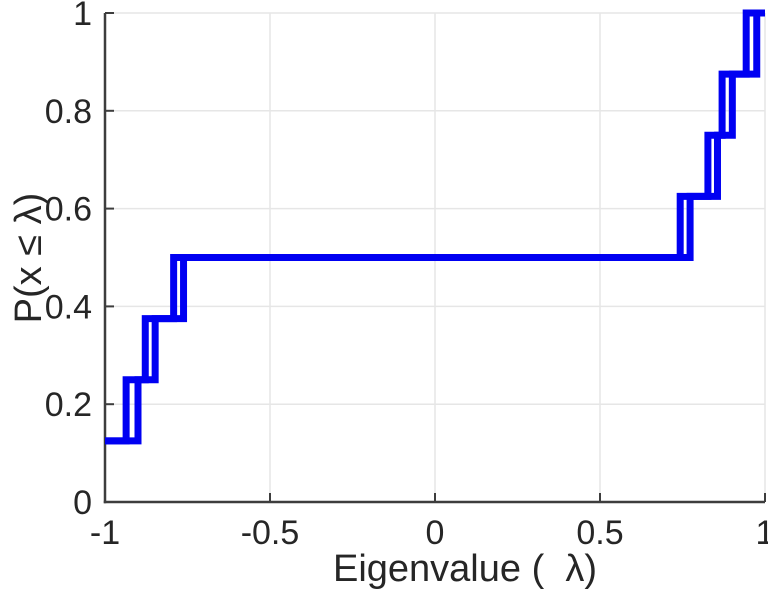 The height and width of the screenshot is (600, 768). Describe the element at coordinates (599, 533) in the screenshot. I see `x-tick-label: 0.5` at that location.